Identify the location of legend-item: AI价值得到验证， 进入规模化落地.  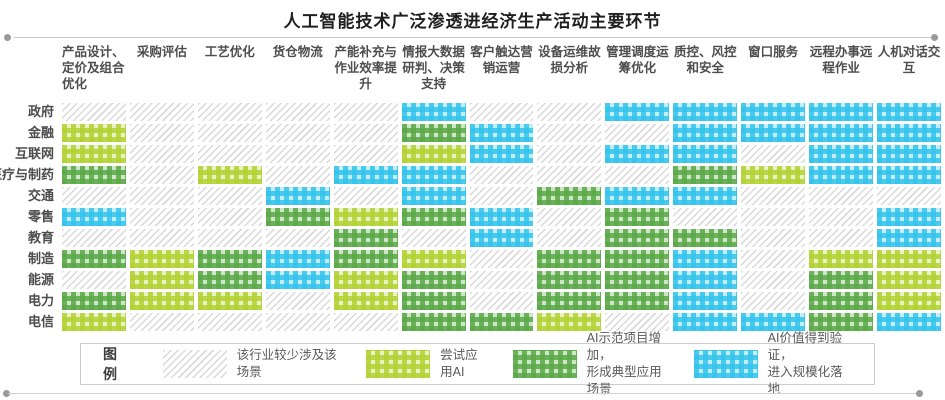
(771, 364).